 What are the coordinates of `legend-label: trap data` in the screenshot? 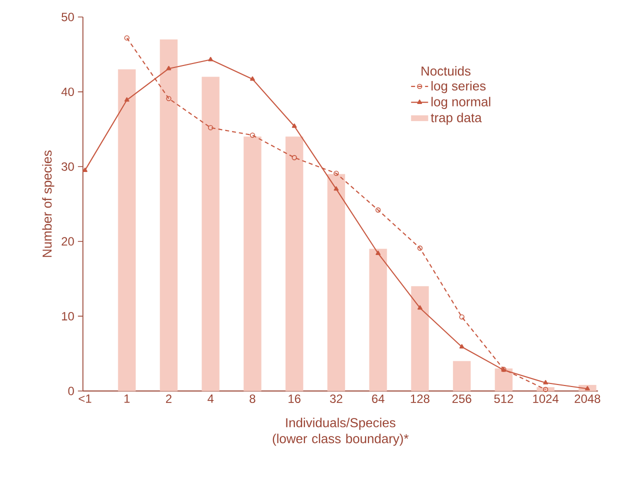 It's located at (456, 118).